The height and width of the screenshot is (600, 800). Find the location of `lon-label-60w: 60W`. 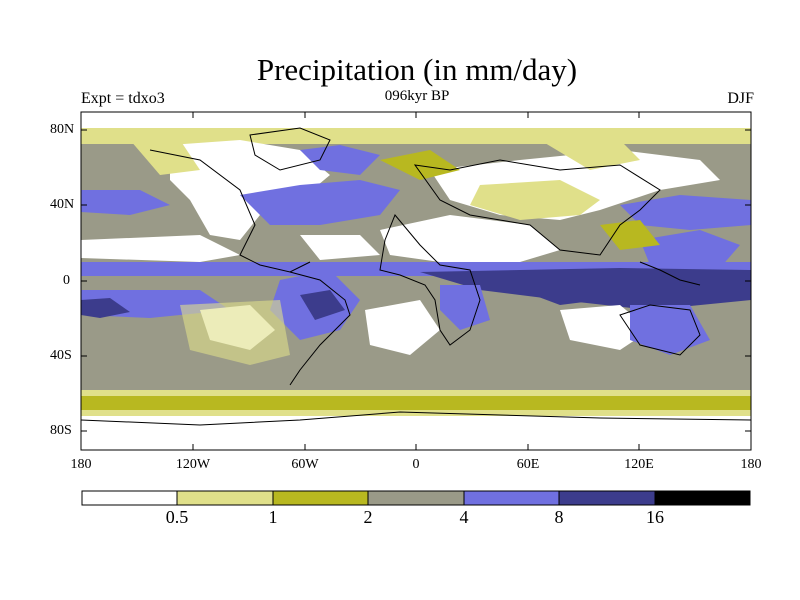

lon-label-60w: 60W is located at coordinates (305, 464).